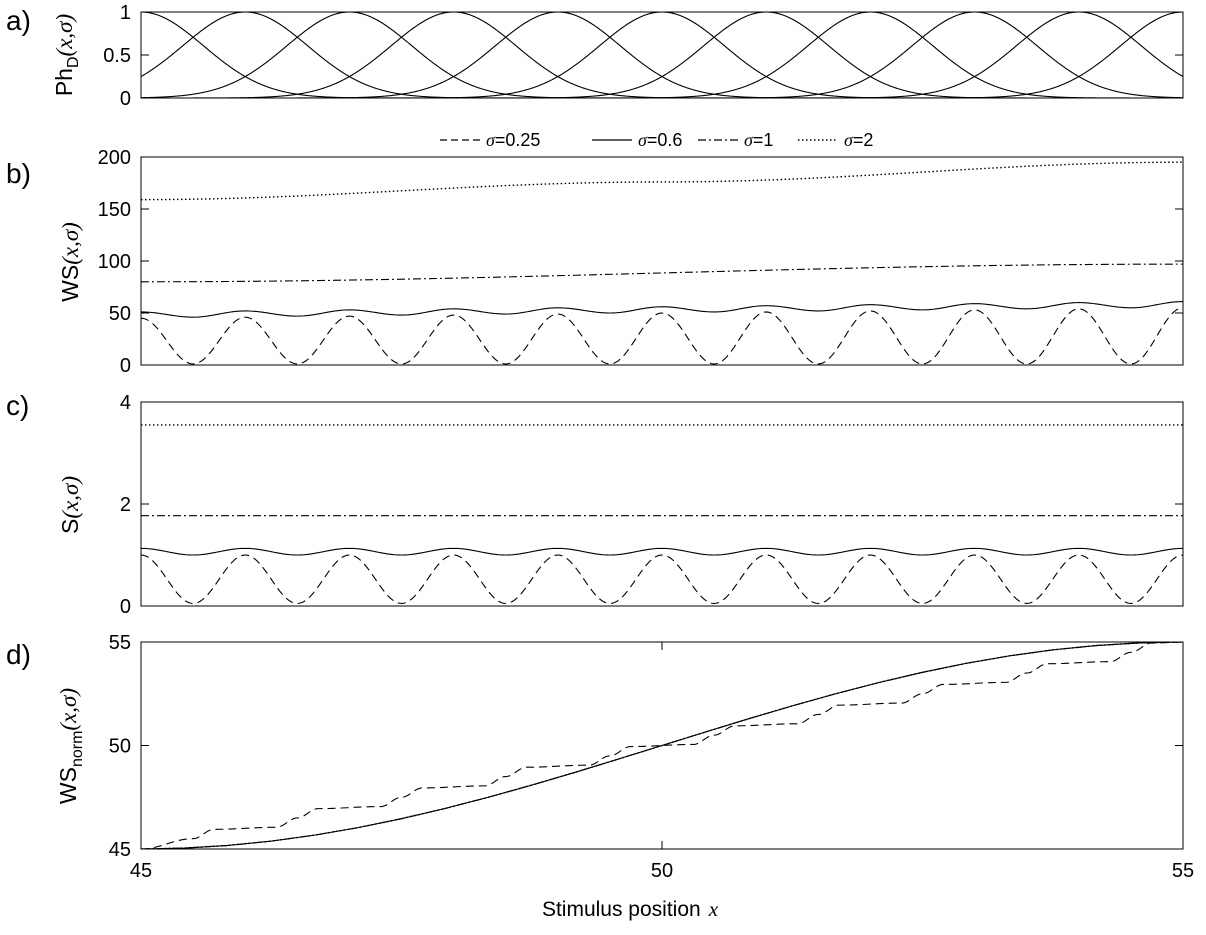 The height and width of the screenshot is (935, 1206). What do you see at coordinates (68, 785) in the screenshot?
I see `panel-d-ylabel-main: WS` at bounding box center [68, 785].